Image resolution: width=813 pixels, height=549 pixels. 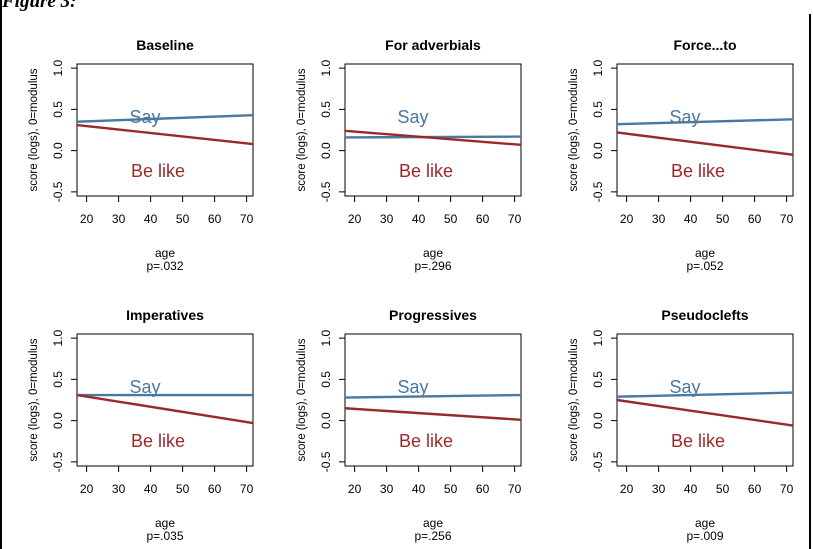 What do you see at coordinates (704, 536) in the screenshot?
I see `p-value-label: p=.009` at bounding box center [704, 536].